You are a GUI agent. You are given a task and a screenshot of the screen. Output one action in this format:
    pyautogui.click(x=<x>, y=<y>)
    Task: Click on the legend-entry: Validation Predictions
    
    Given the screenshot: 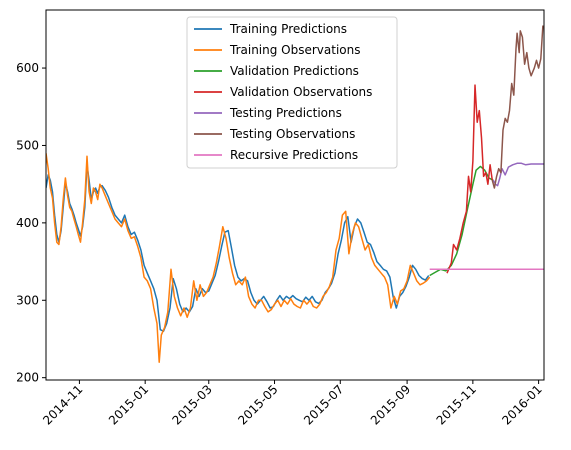 What is the action you would take?
    pyautogui.click(x=294, y=71)
    